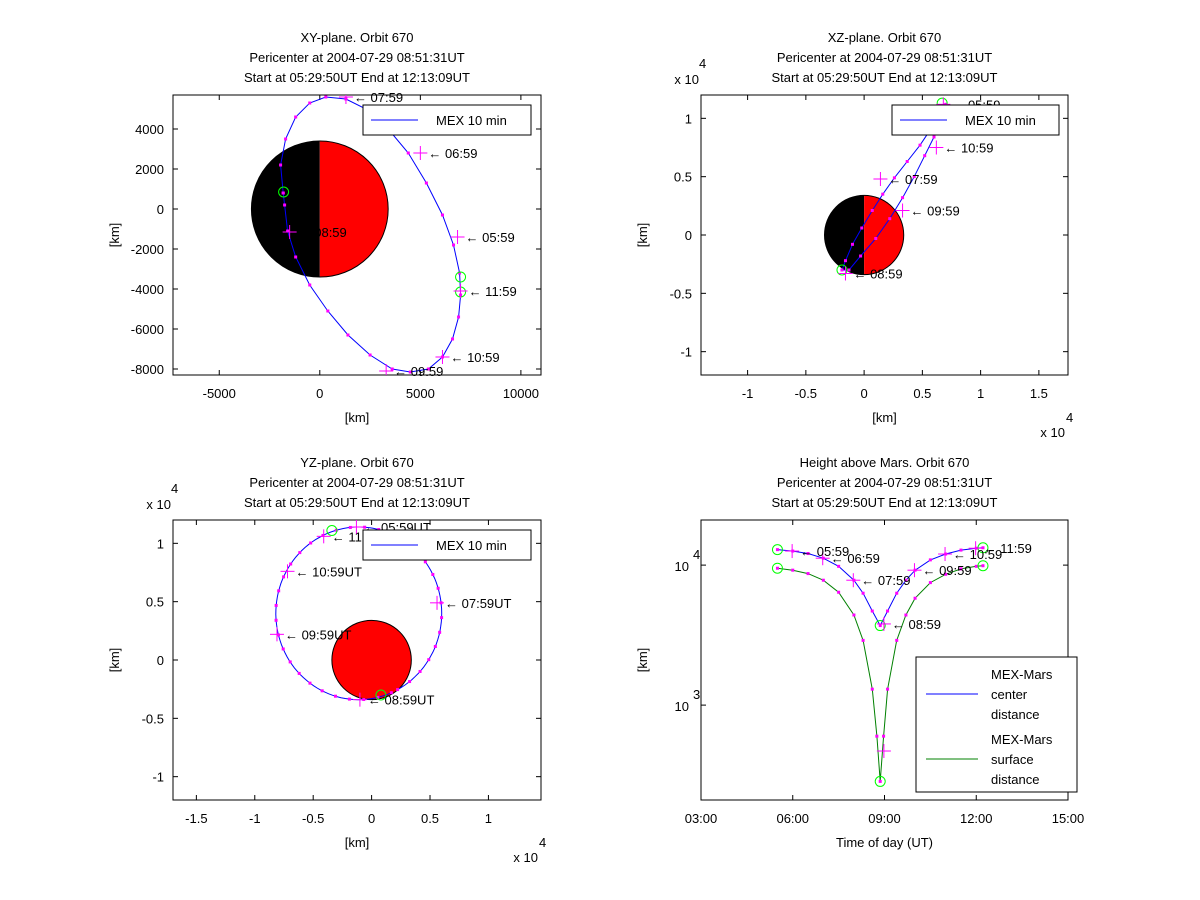 The height and width of the screenshot is (900, 1200). What do you see at coordinates (371, 660) in the screenshot?
I see `mars-disk` at bounding box center [371, 660].